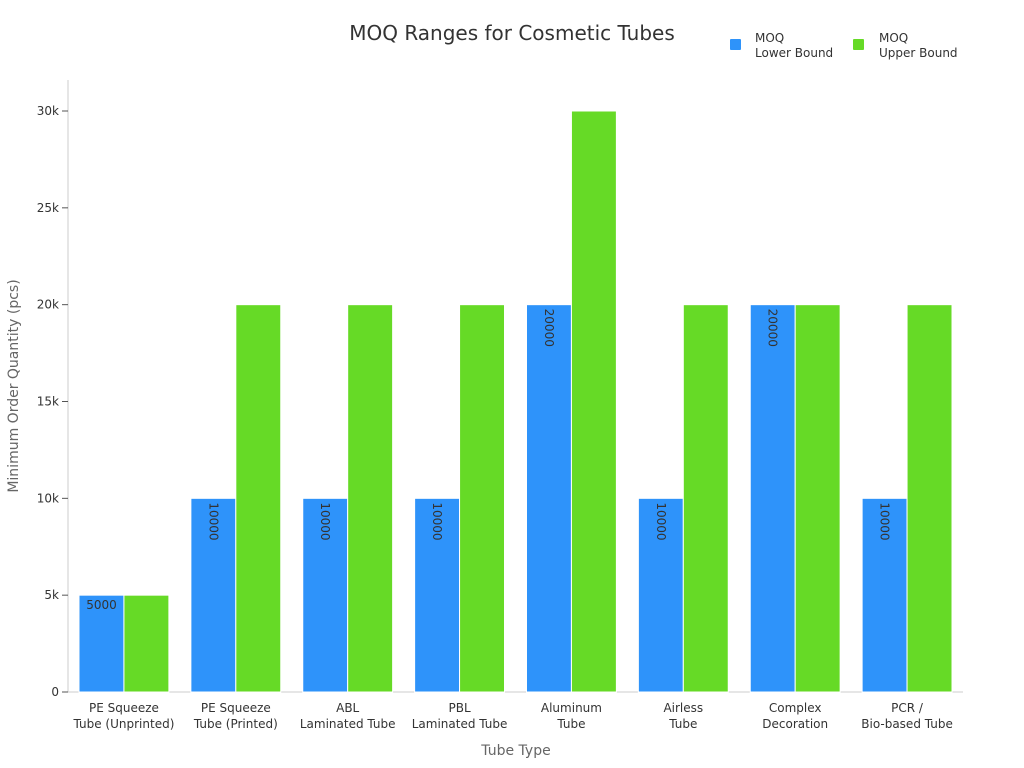 The image size is (1024, 768). Describe the element at coordinates (48, 498) in the screenshot. I see `y-tick-label: 10k` at that location.